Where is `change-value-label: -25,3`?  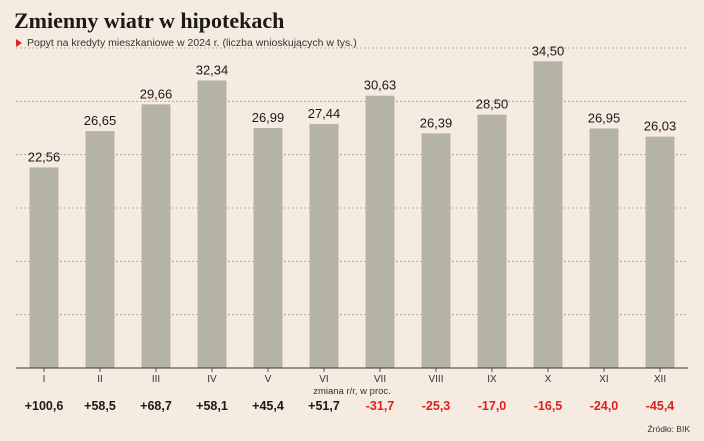 change-value-label: -25,3 is located at coordinates (436, 406).